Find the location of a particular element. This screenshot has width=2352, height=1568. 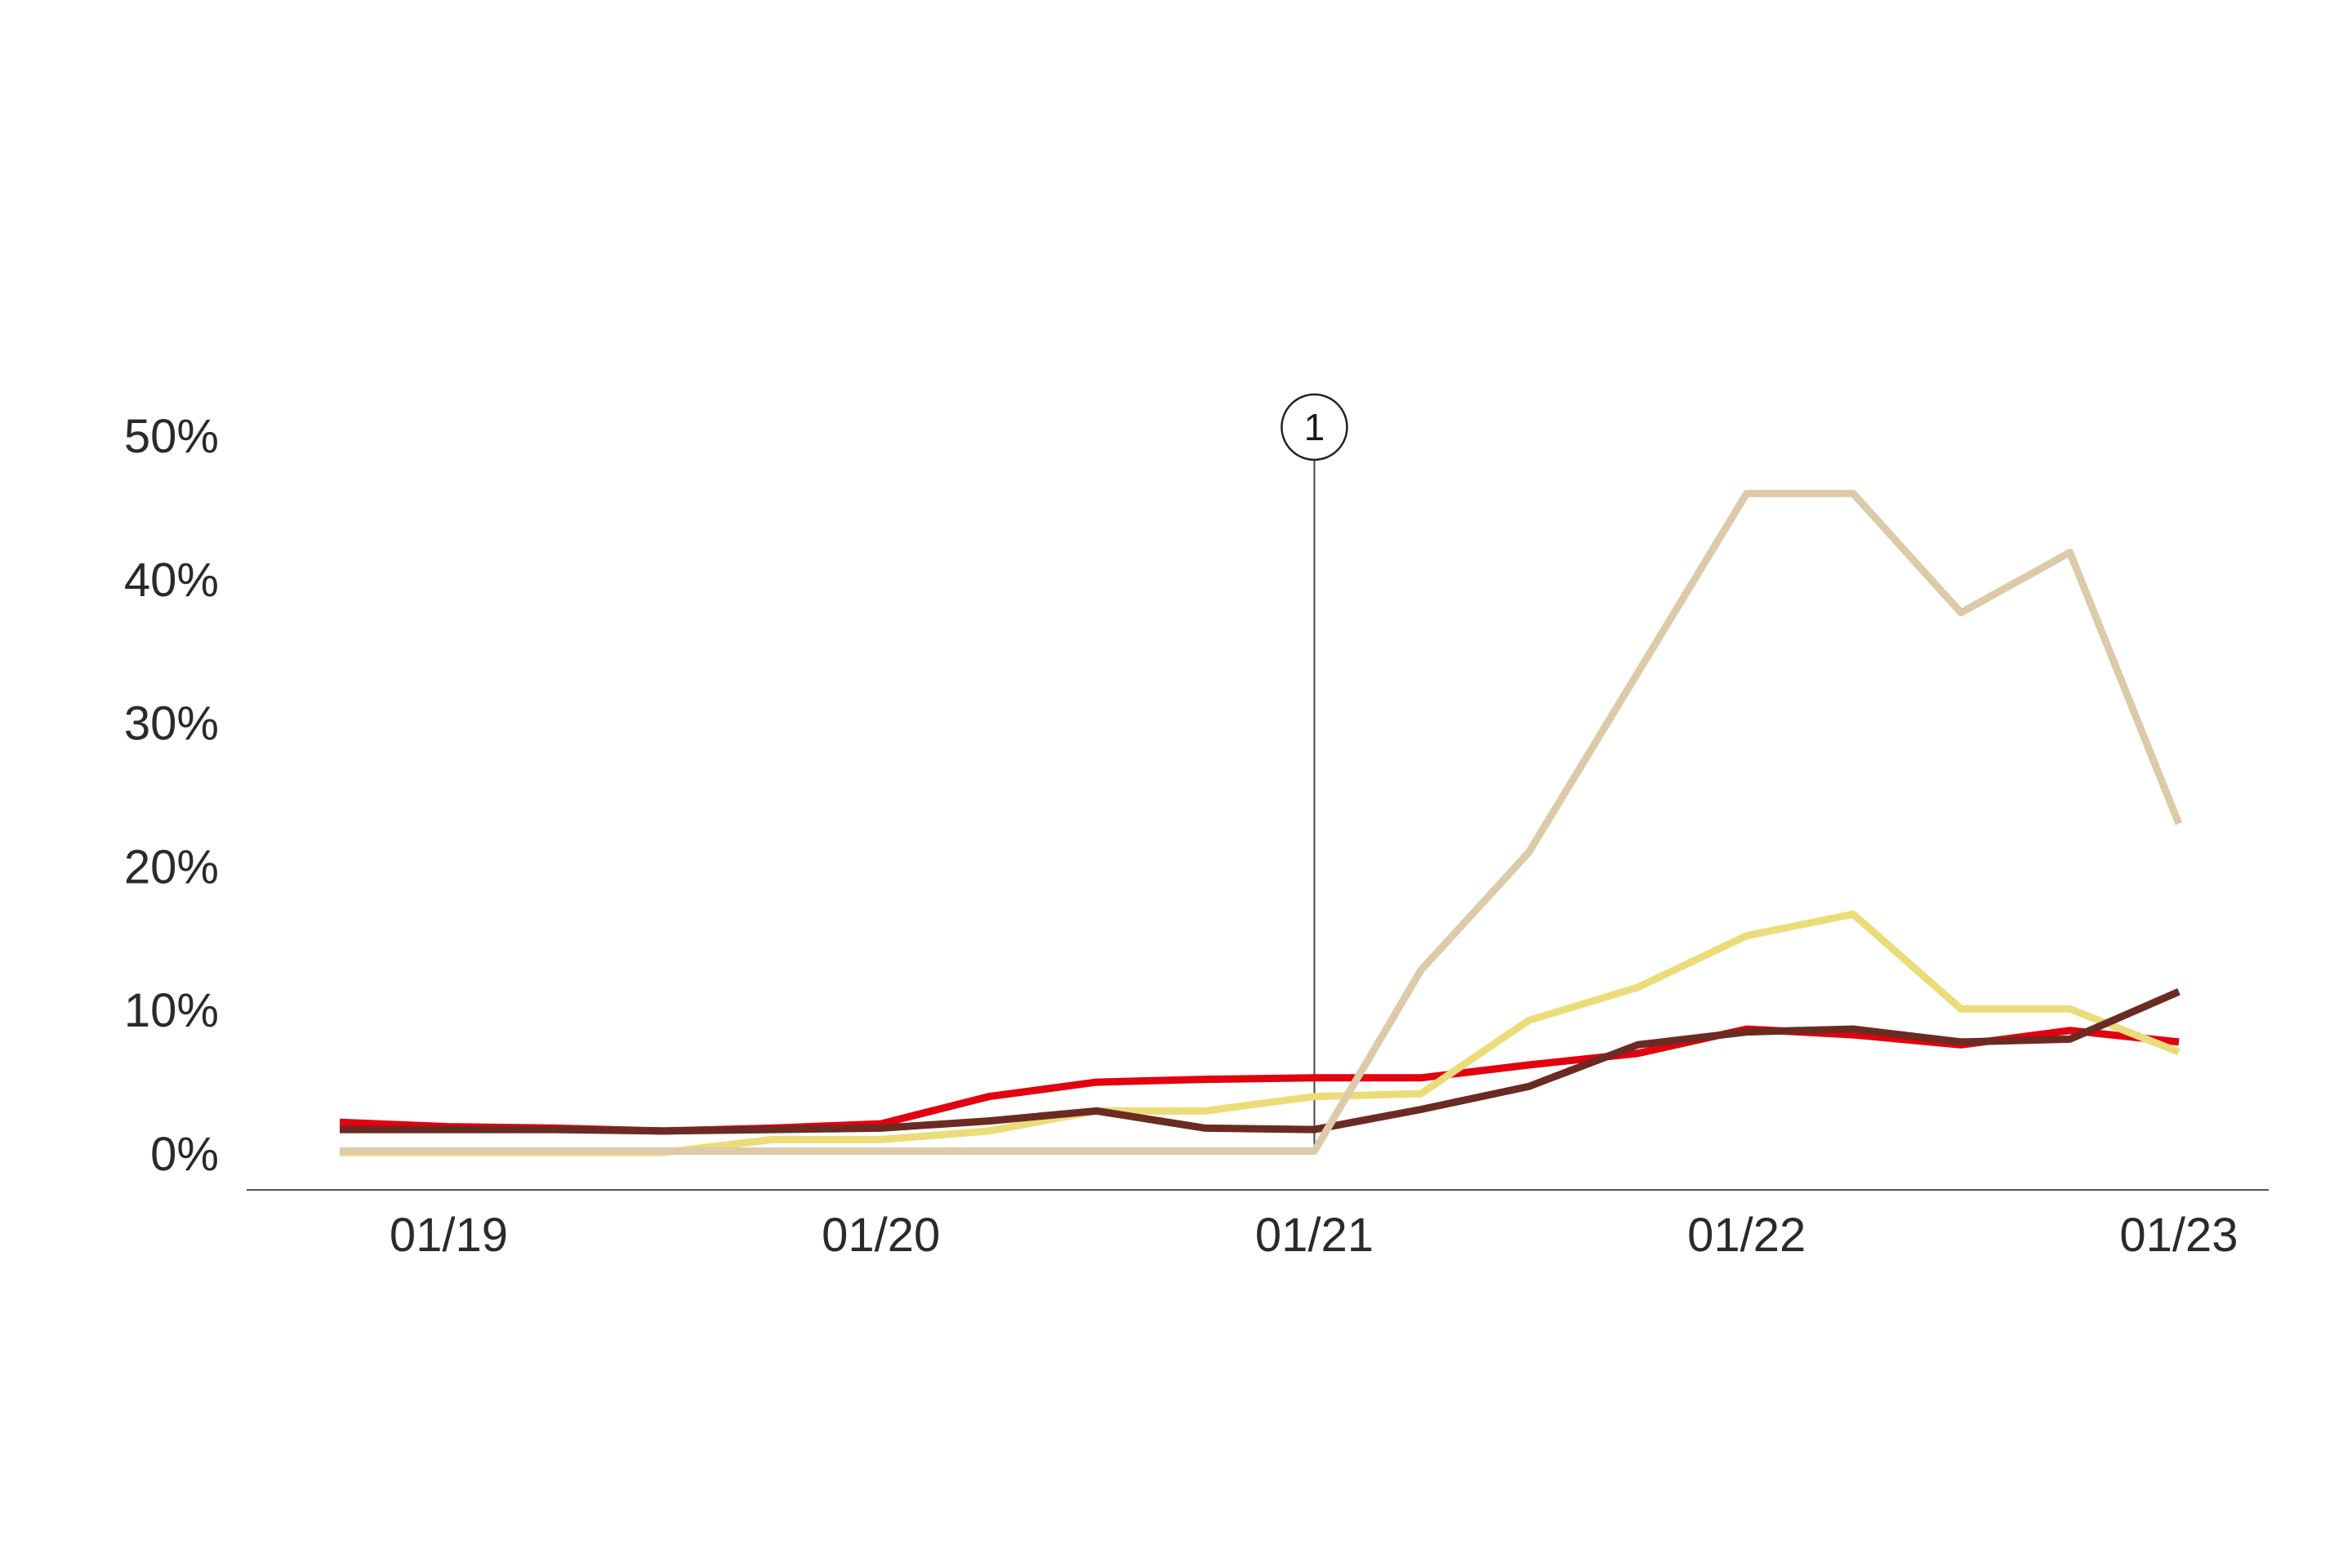

annotations: 1 is located at coordinates (1314, 773).